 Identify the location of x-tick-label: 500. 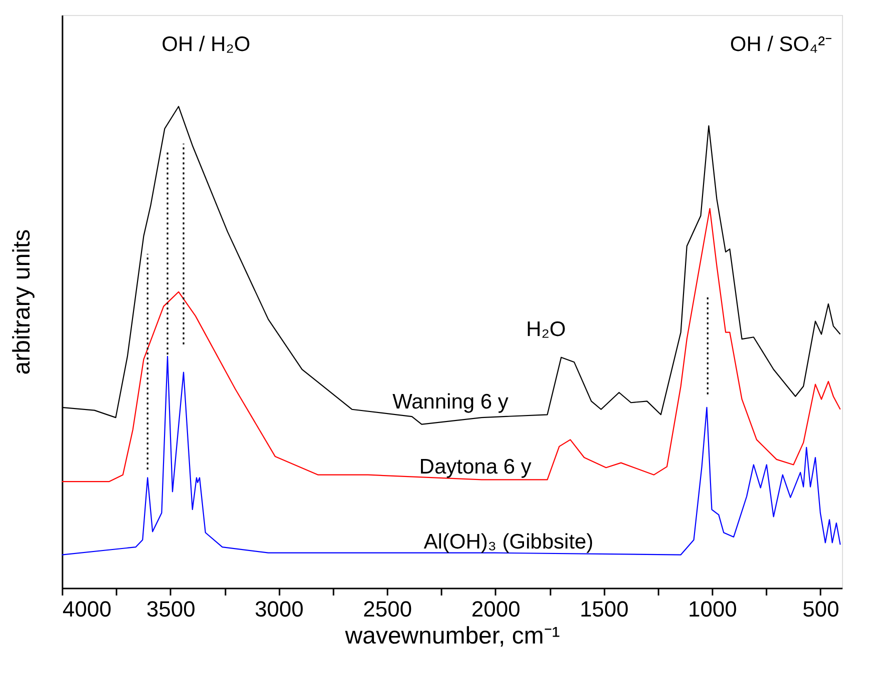
(821, 609).